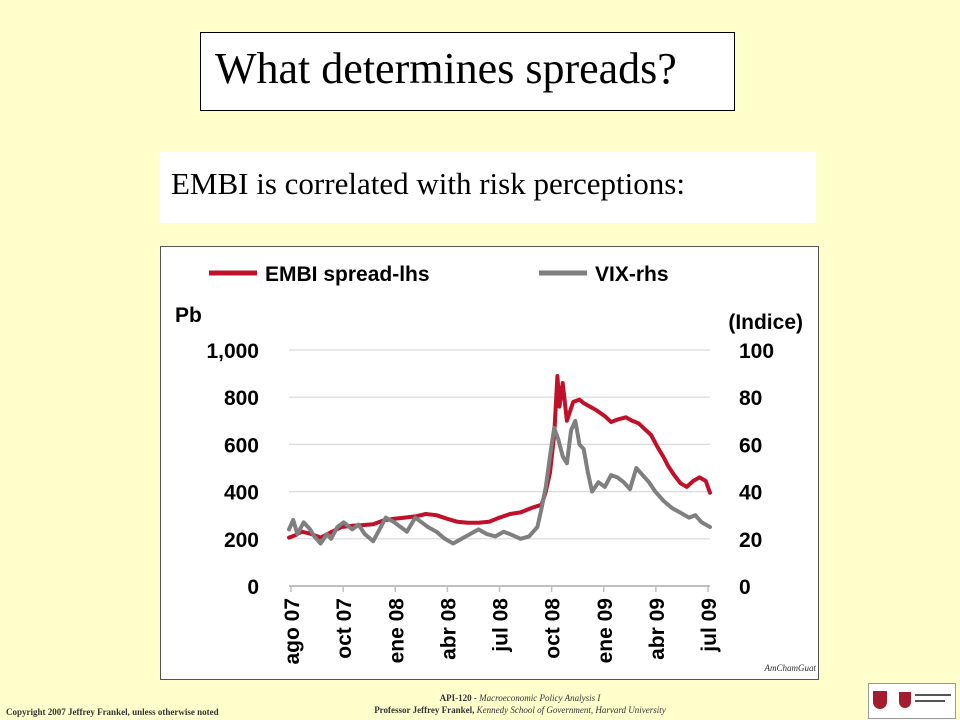 The width and height of the screenshot is (960, 720). I want to click on x-tick-label: ene 09, so click(605, 630).